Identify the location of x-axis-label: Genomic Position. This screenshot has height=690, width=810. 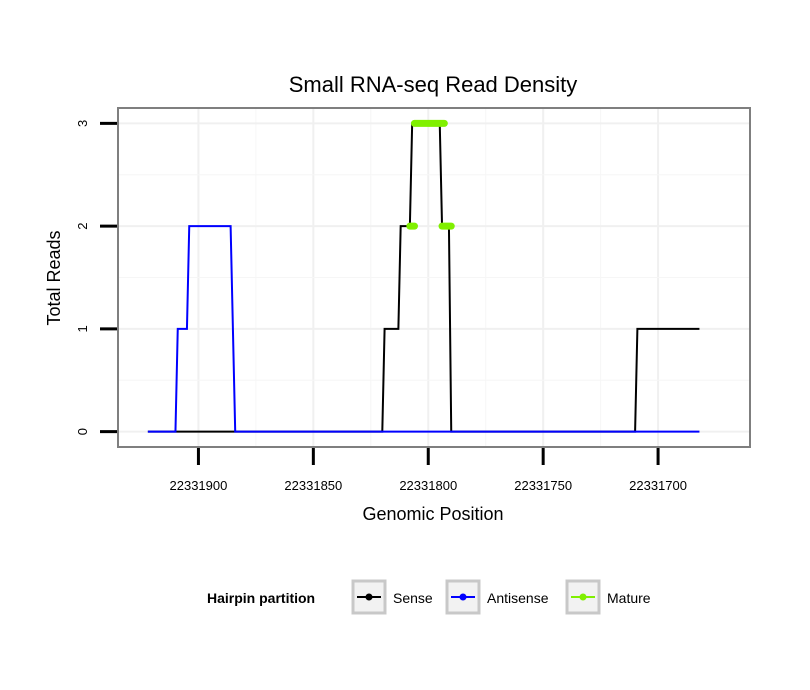
(432, 514).